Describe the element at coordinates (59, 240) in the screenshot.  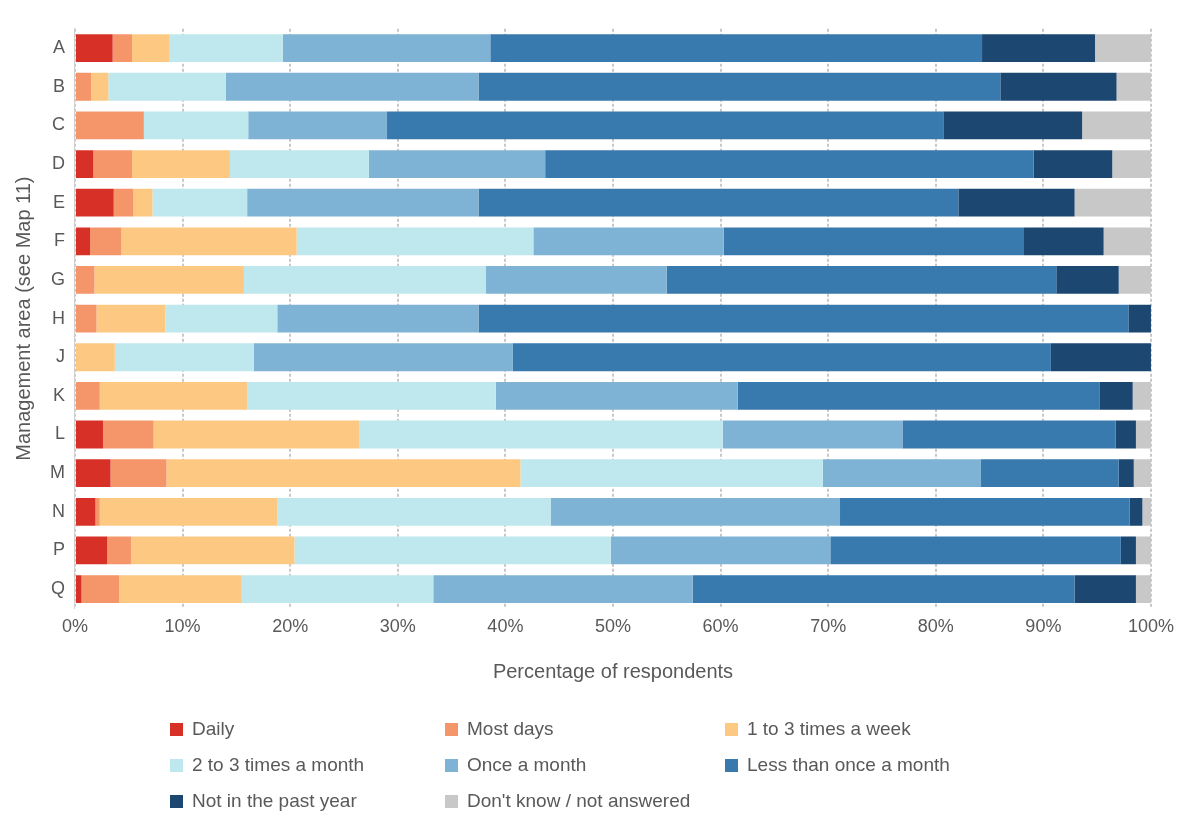
I see `y-tick-label: F` at that location.